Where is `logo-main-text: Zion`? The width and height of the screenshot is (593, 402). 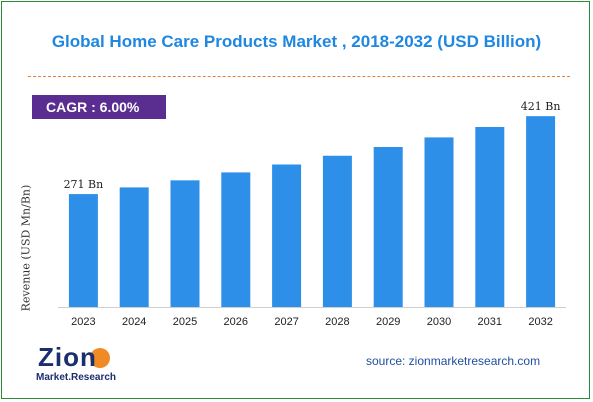 logo-main-text: Zion is located at coordinates (67, 357).